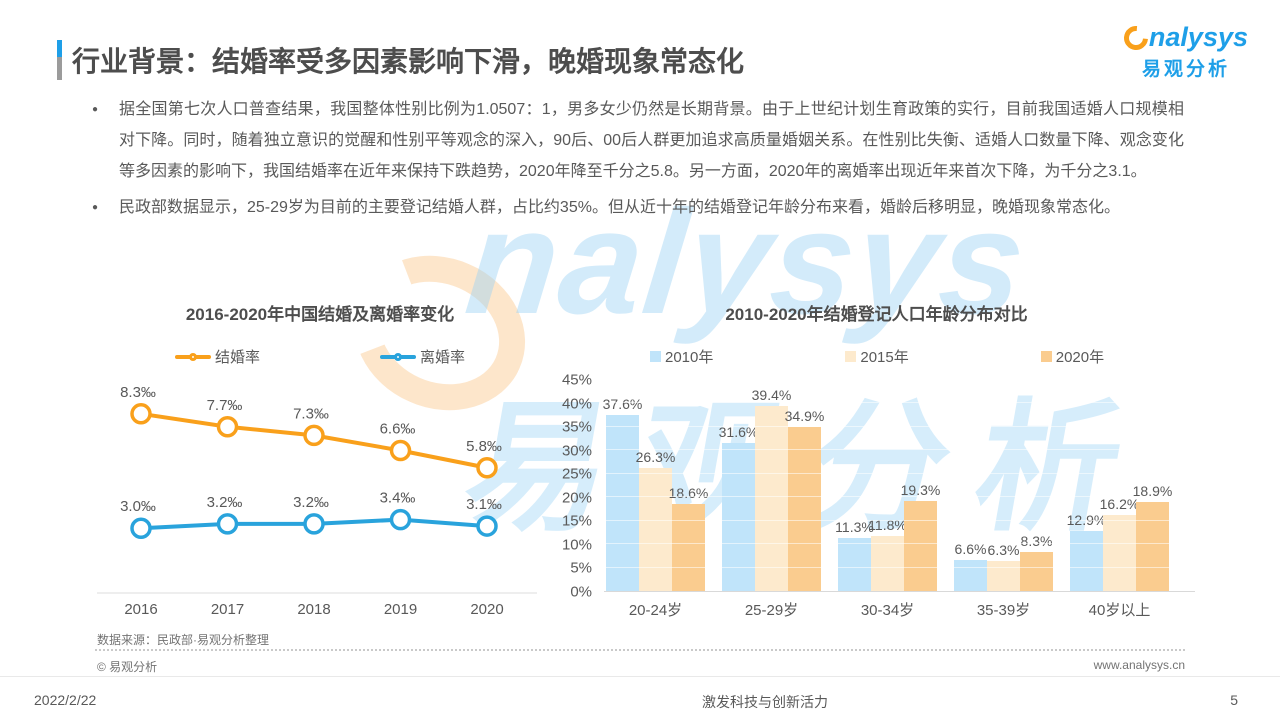 The width and height of the screenshot is (1280, 720). I want to click on bar: 6.3%, so click(1003, 566).